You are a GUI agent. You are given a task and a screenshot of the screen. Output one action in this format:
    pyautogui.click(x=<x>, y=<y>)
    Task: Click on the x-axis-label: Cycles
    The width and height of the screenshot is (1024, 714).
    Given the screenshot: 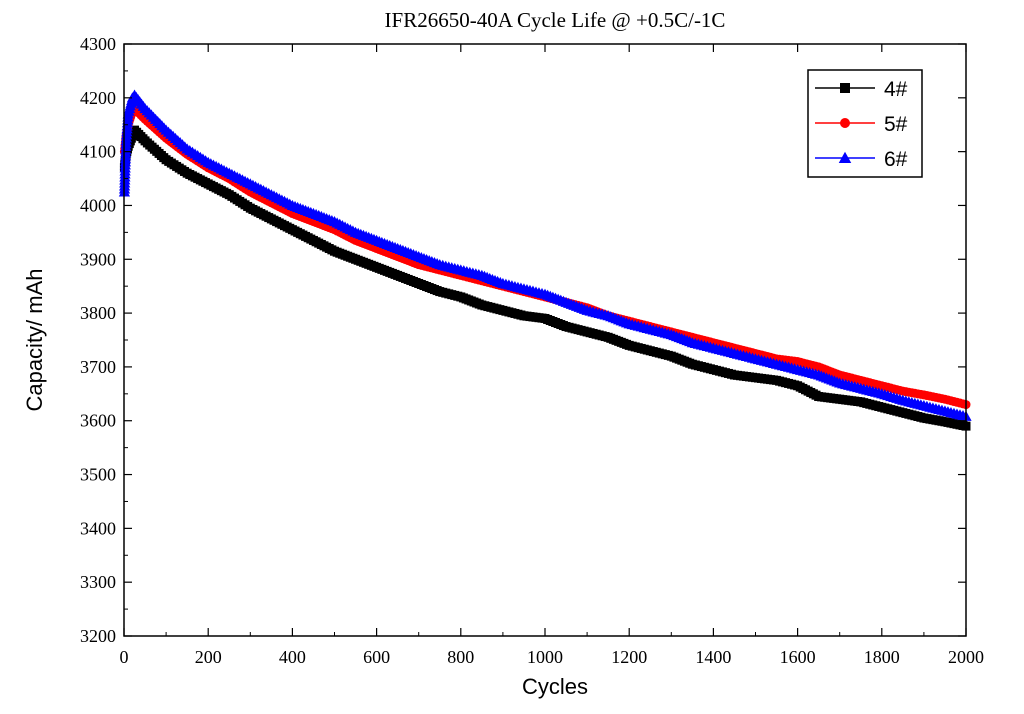 What is the action you would take?
    pyautogui.click(x=555, y=686)
    